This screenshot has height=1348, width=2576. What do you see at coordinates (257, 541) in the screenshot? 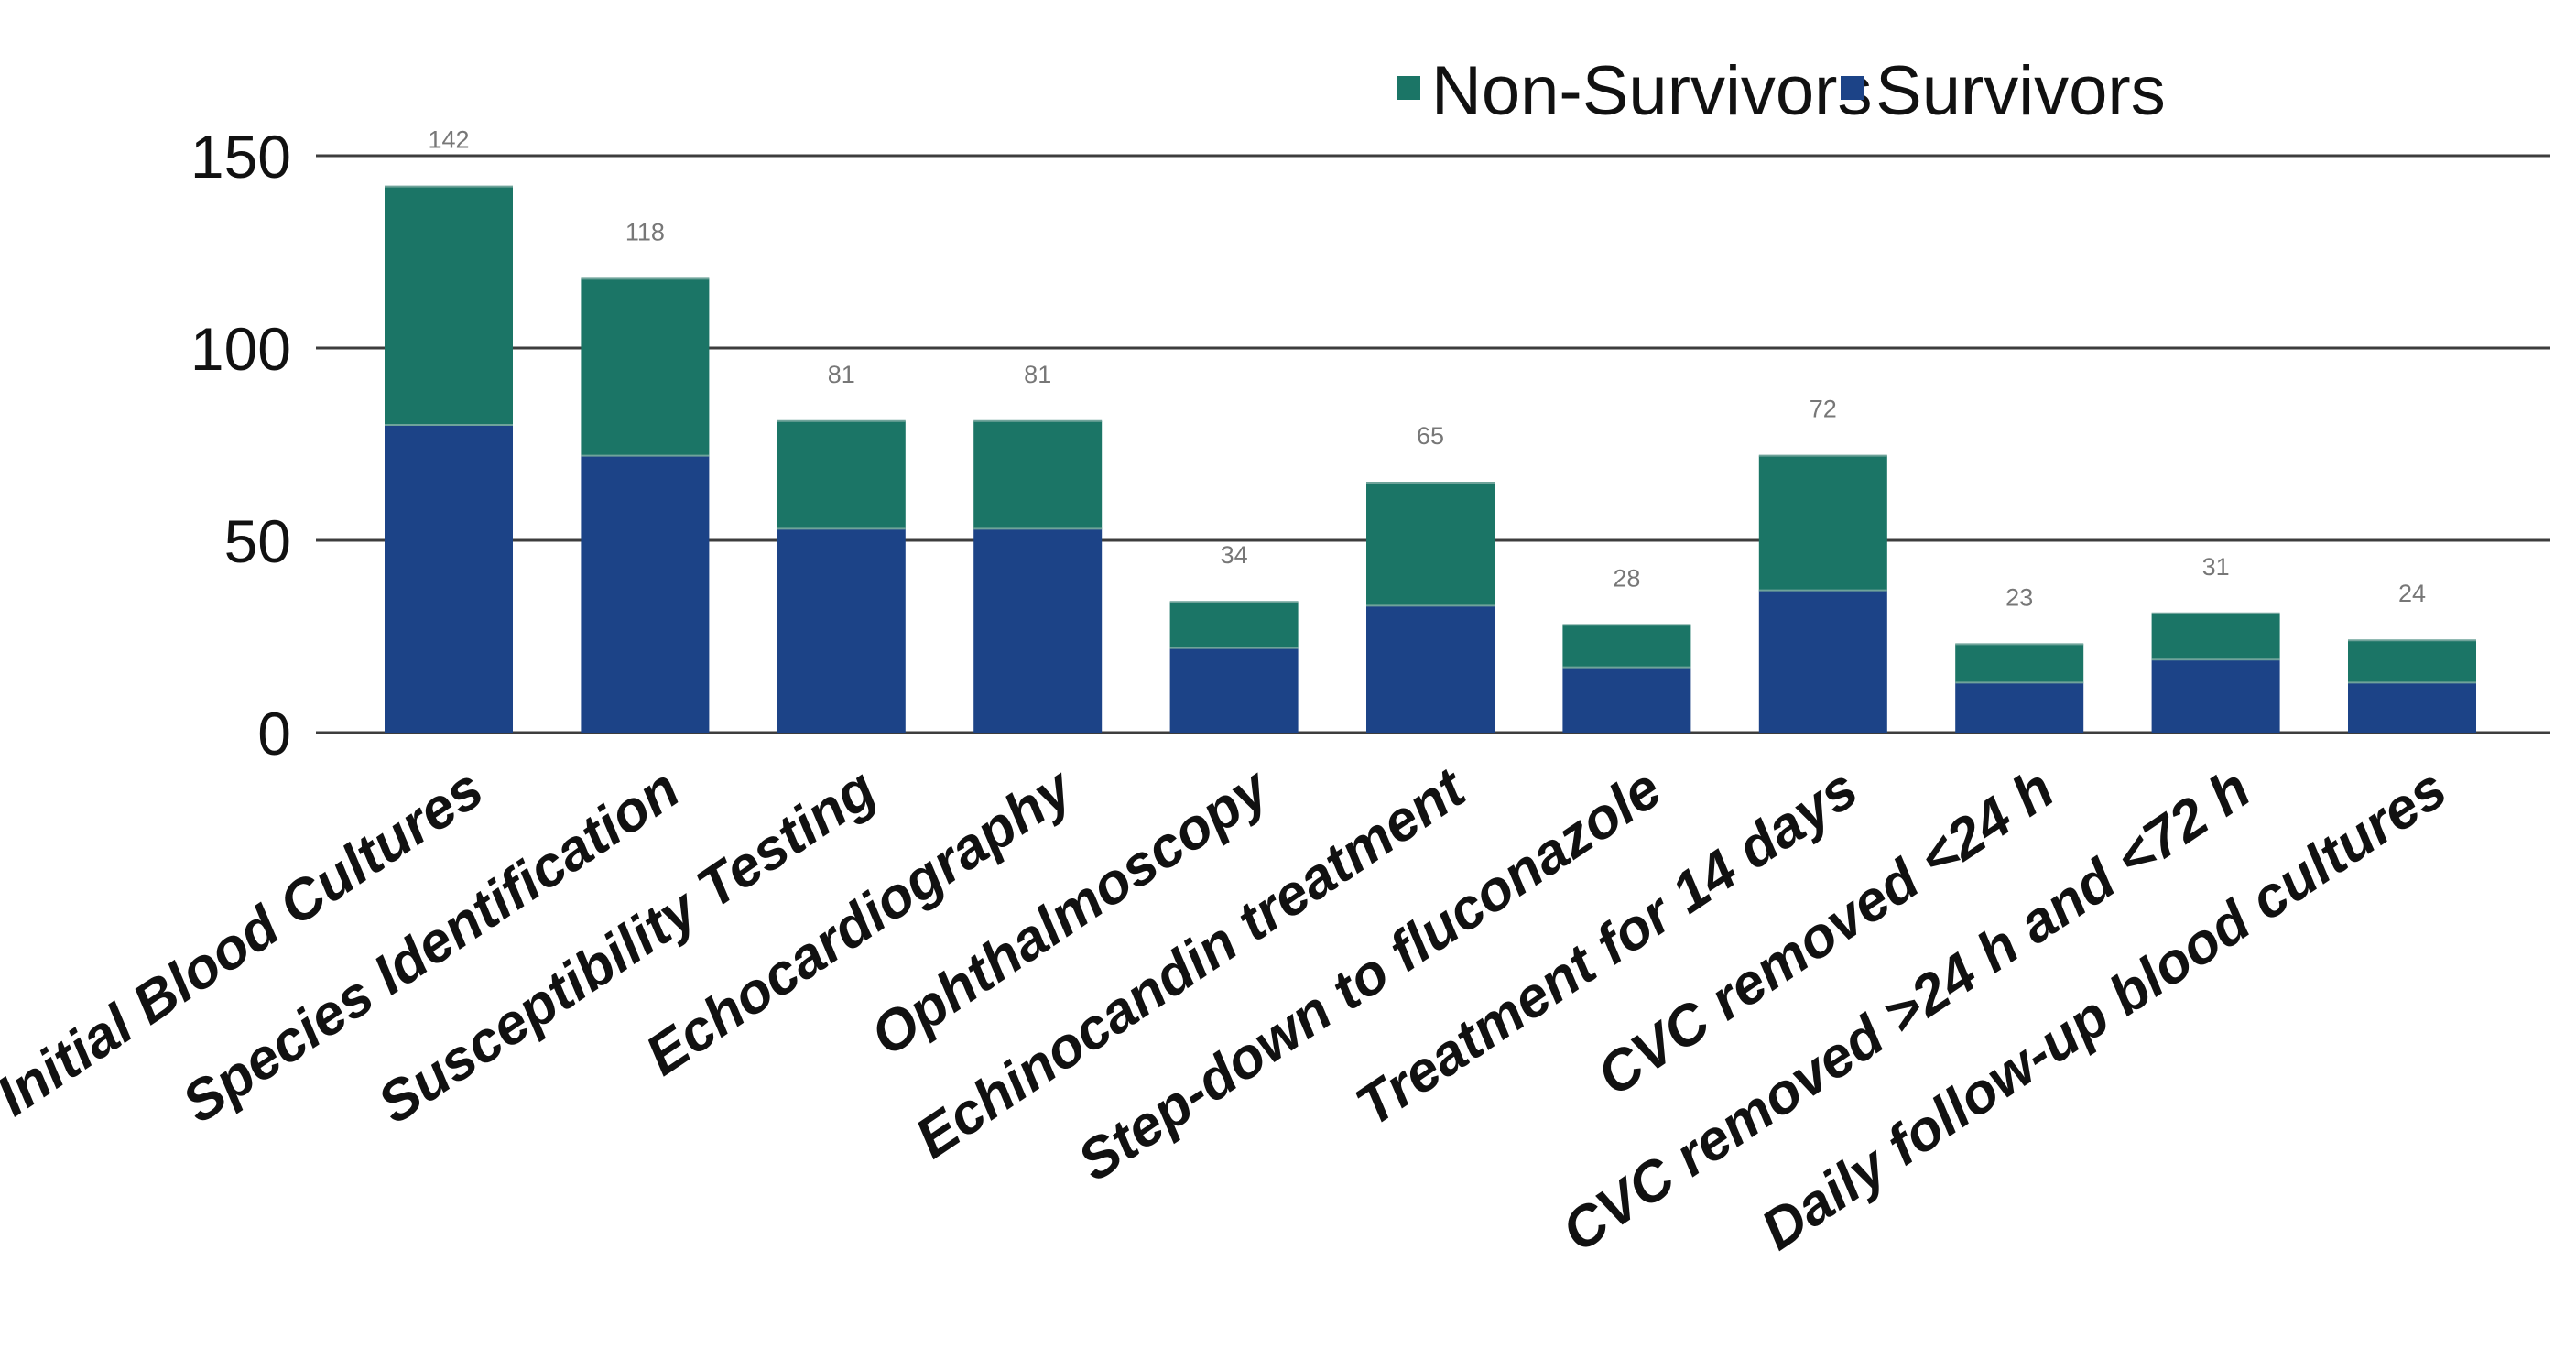
I see `y-tick-label: 50` at bounding box center [257, 541].